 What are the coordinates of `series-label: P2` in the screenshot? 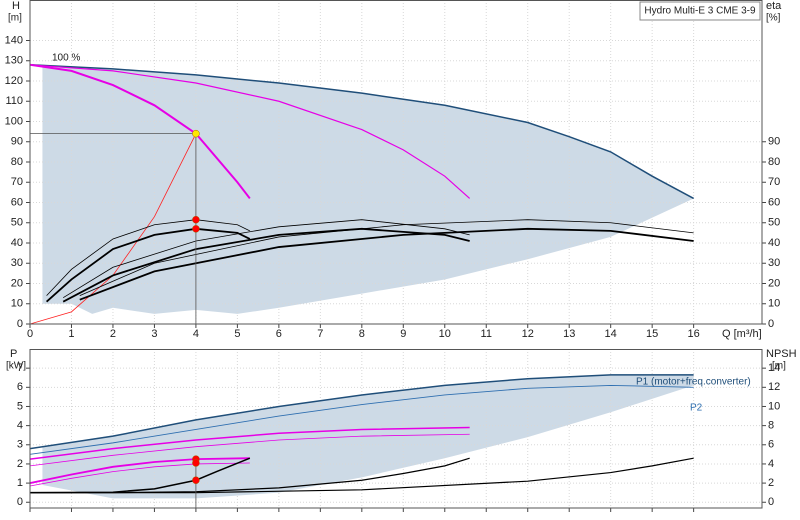 It's located at (696, 408).